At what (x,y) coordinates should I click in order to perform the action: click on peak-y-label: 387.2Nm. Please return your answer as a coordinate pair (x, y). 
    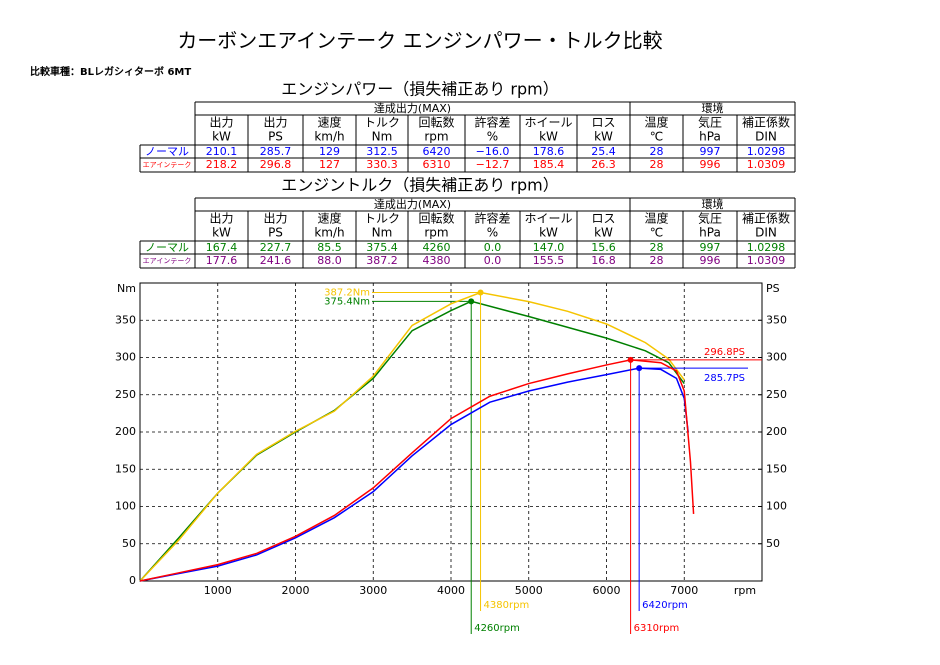
    Looking at the image, I should click on (347, 293).